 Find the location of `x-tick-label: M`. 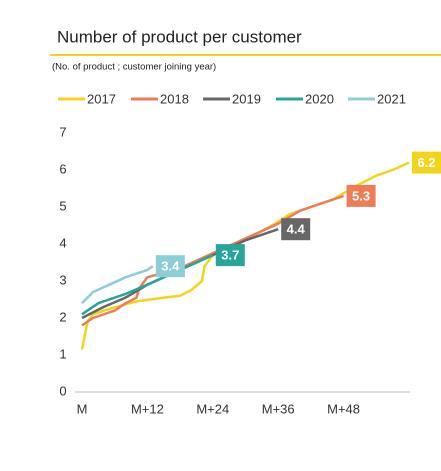

x-tick-label: M is located at coordinates (82, 408).